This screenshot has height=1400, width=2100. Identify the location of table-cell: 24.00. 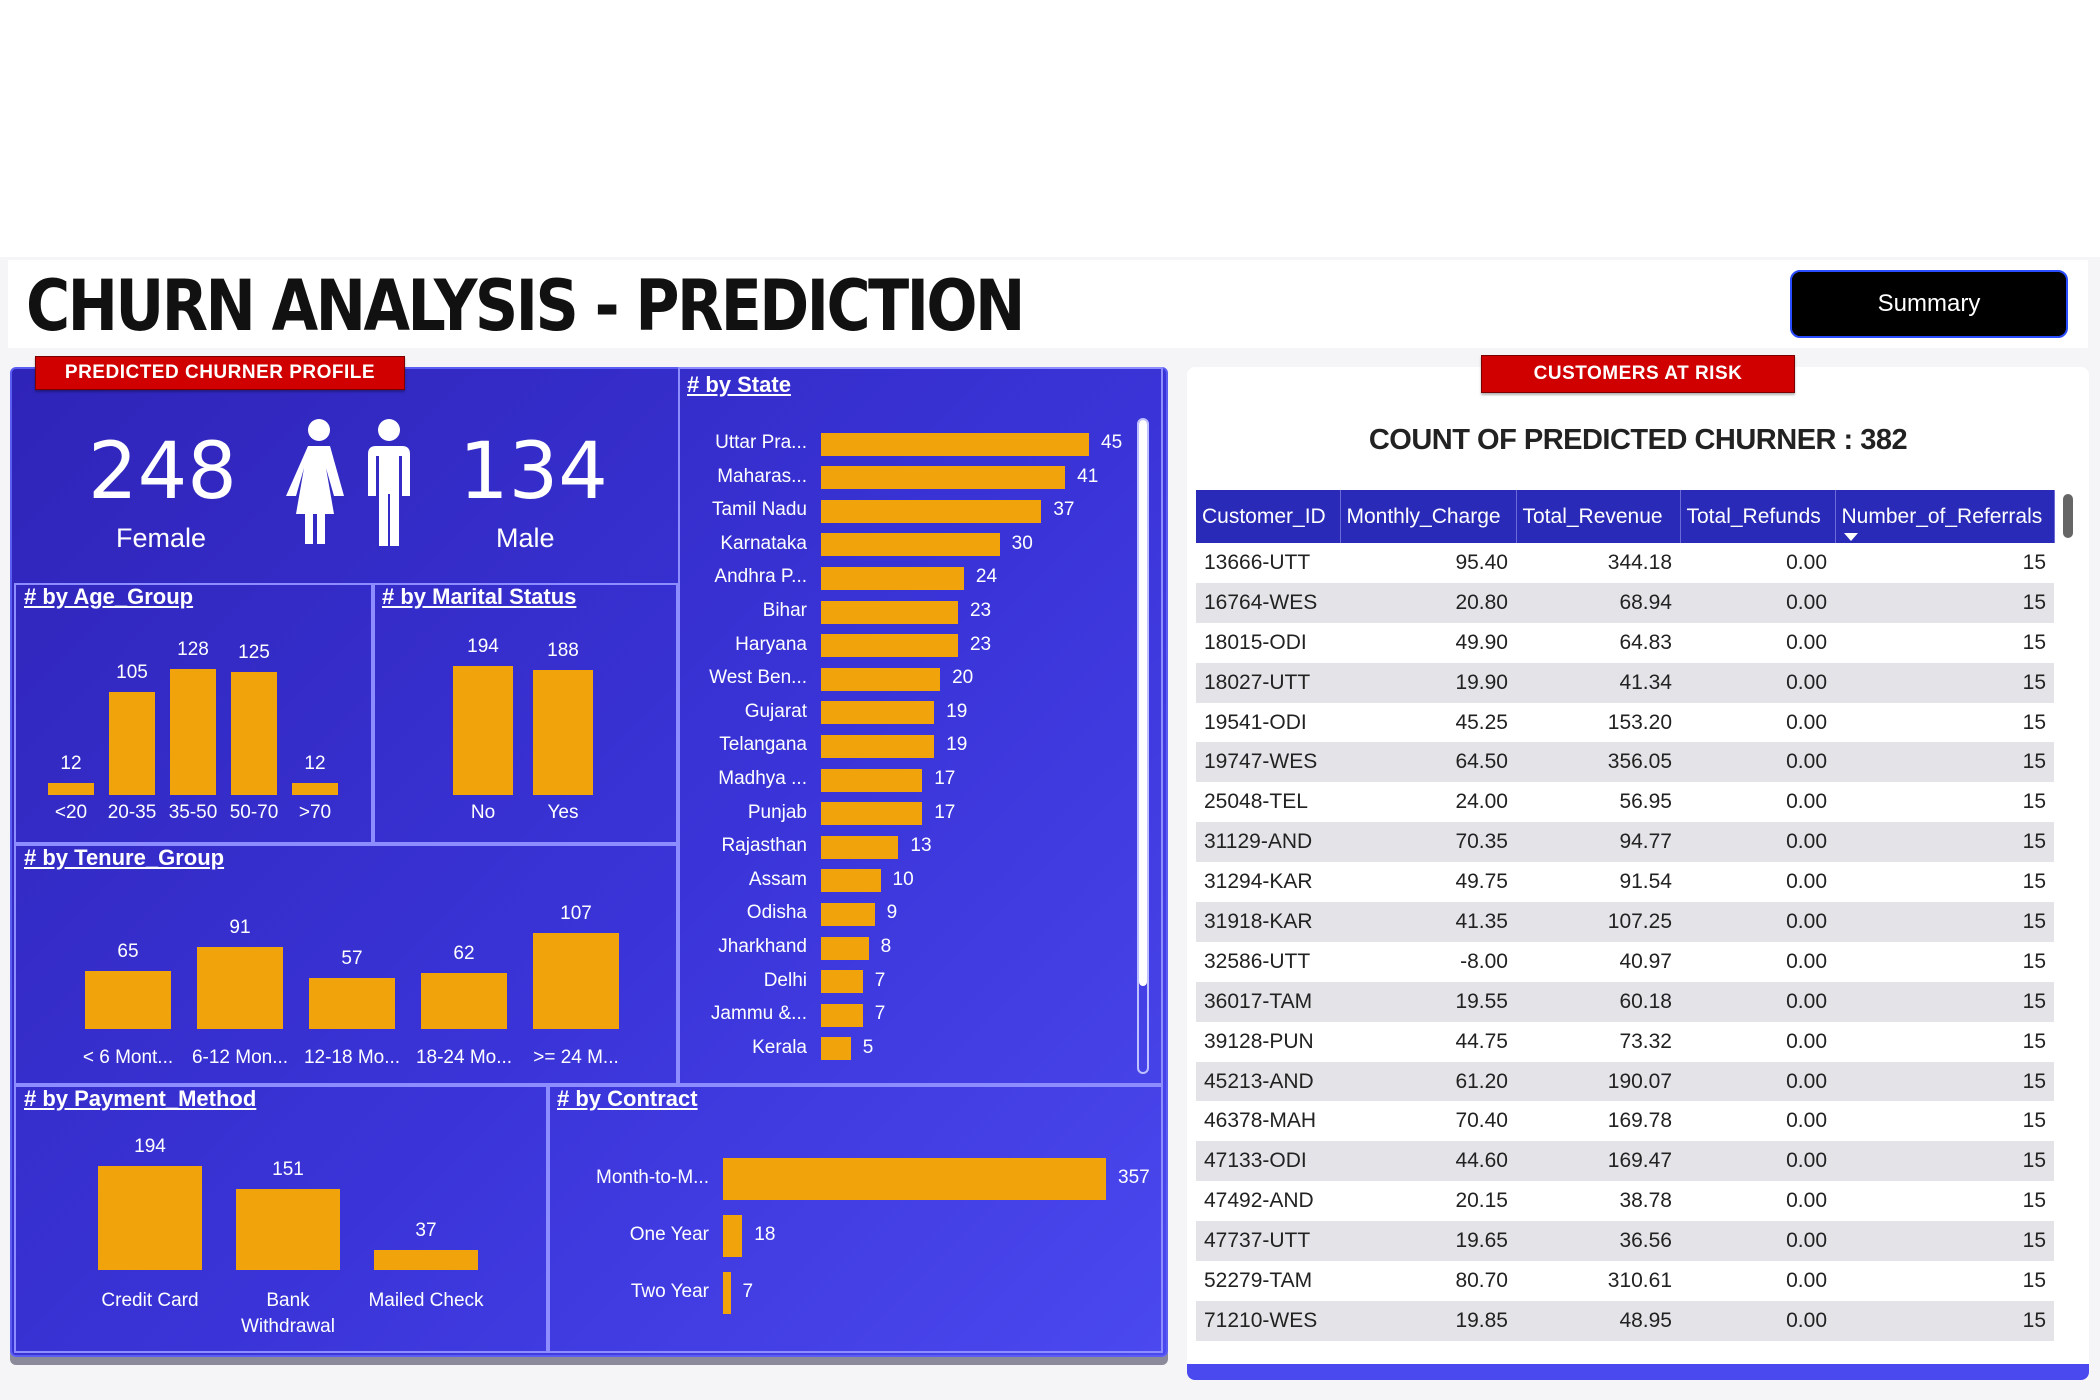
(1428, 802).